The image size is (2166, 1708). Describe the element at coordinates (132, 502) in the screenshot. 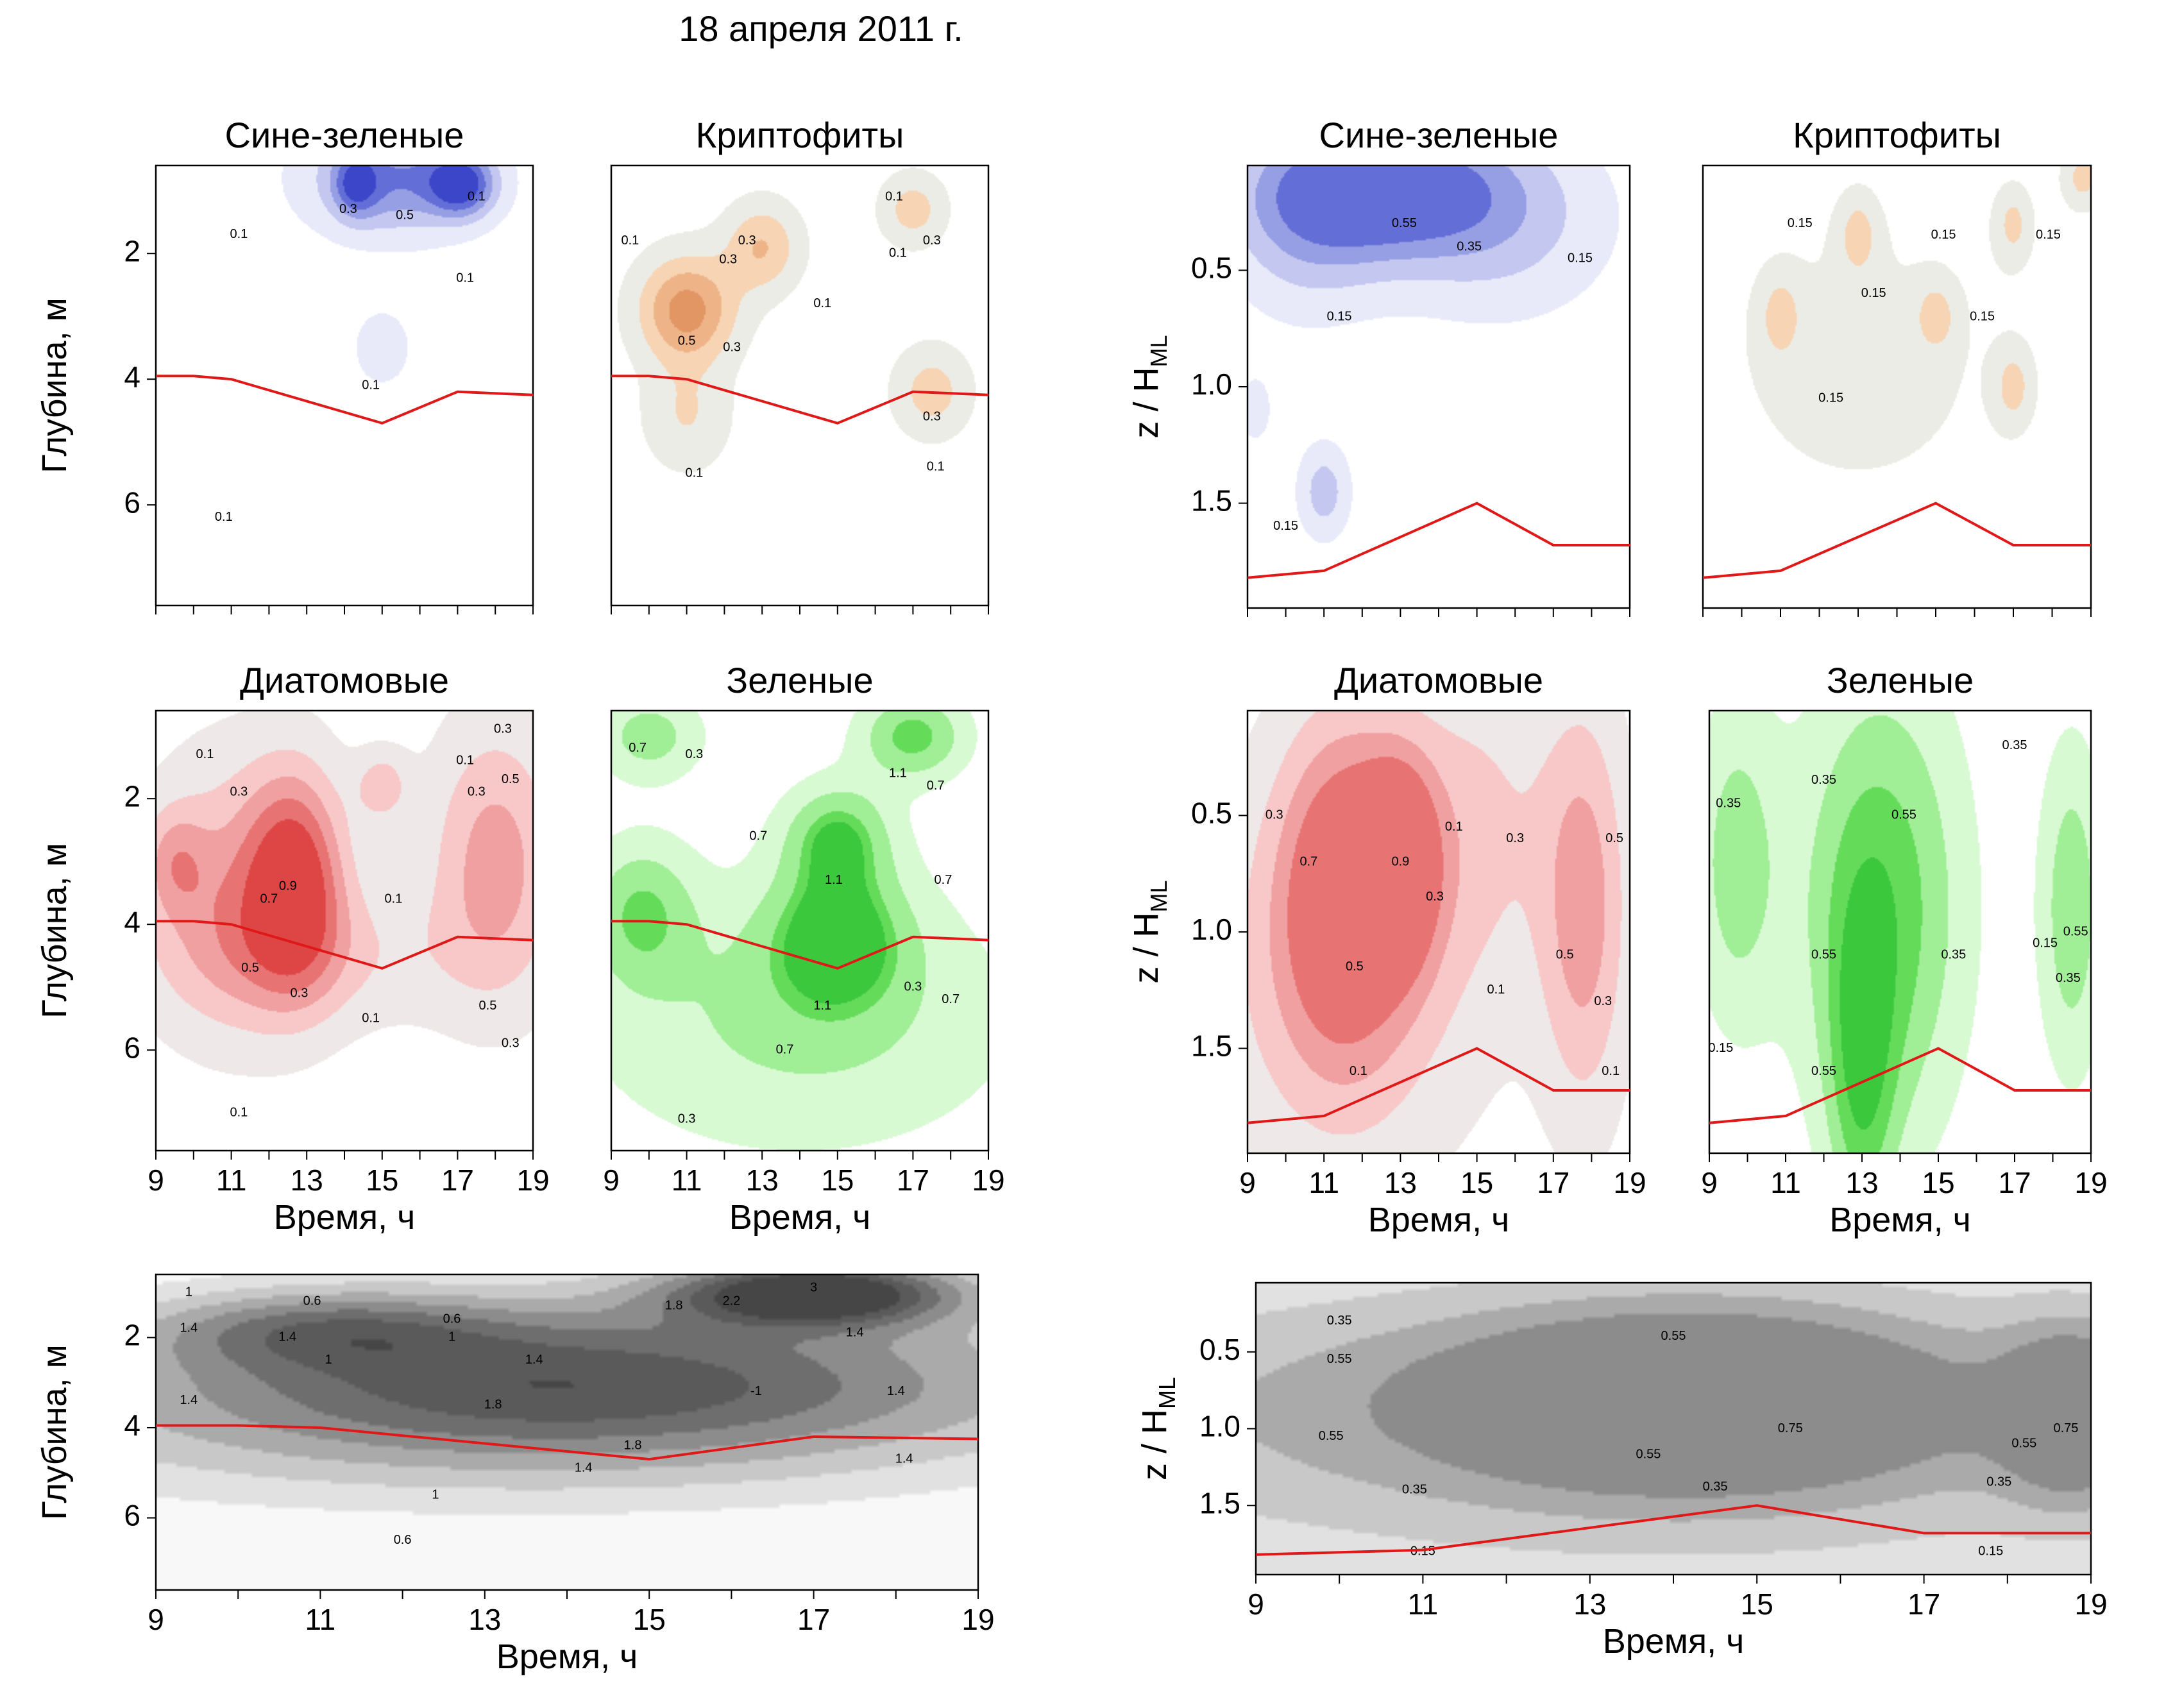

I see `y-tick-label: 6` at that location.